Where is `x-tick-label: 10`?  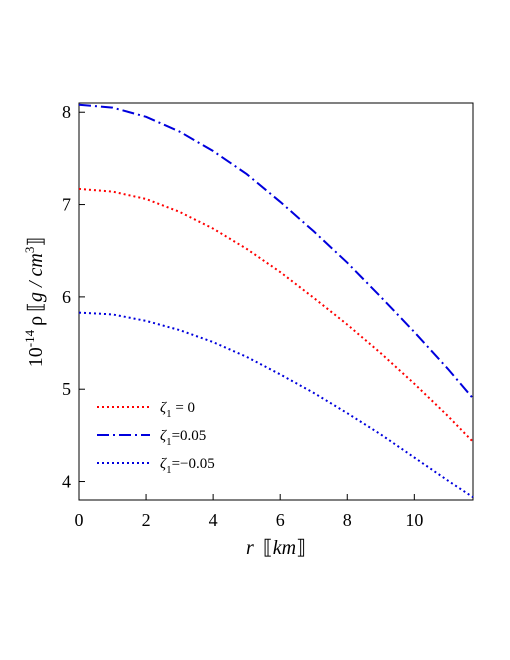
x-tick-label: 10 is located at coordinates (414, 520).